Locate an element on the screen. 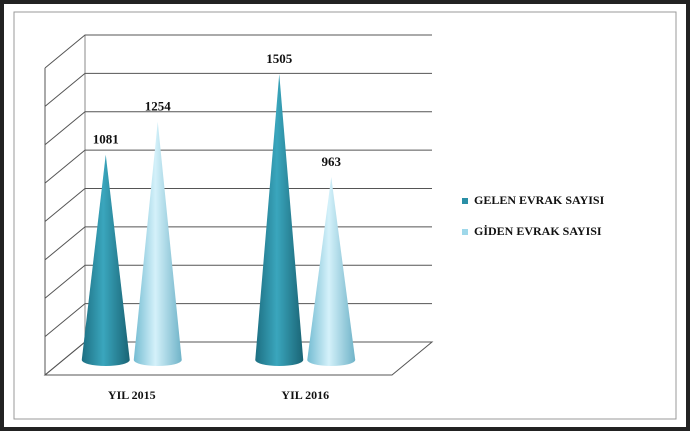 Image resolution: width=690 pixels, height=431 pixels. data-label: 1254 is located at coordinates (158, 106).